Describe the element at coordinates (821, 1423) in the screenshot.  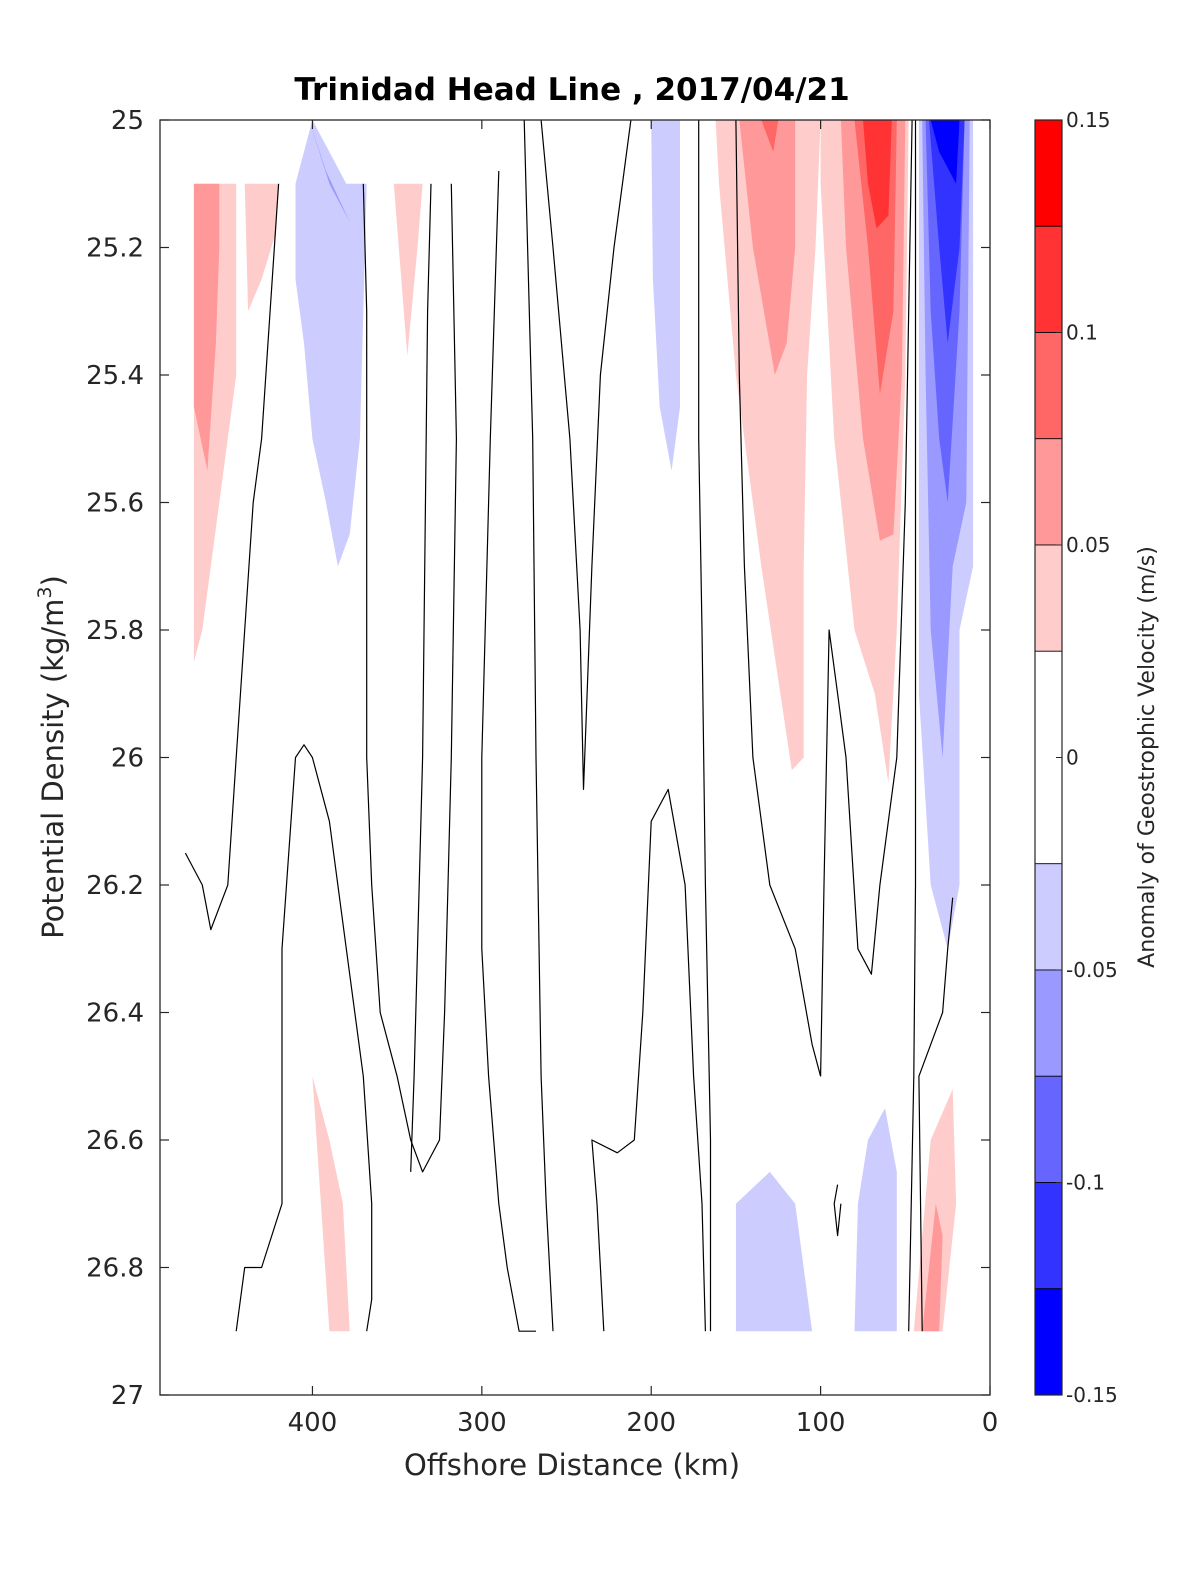
I see `x-tick-label: 100` at that location.